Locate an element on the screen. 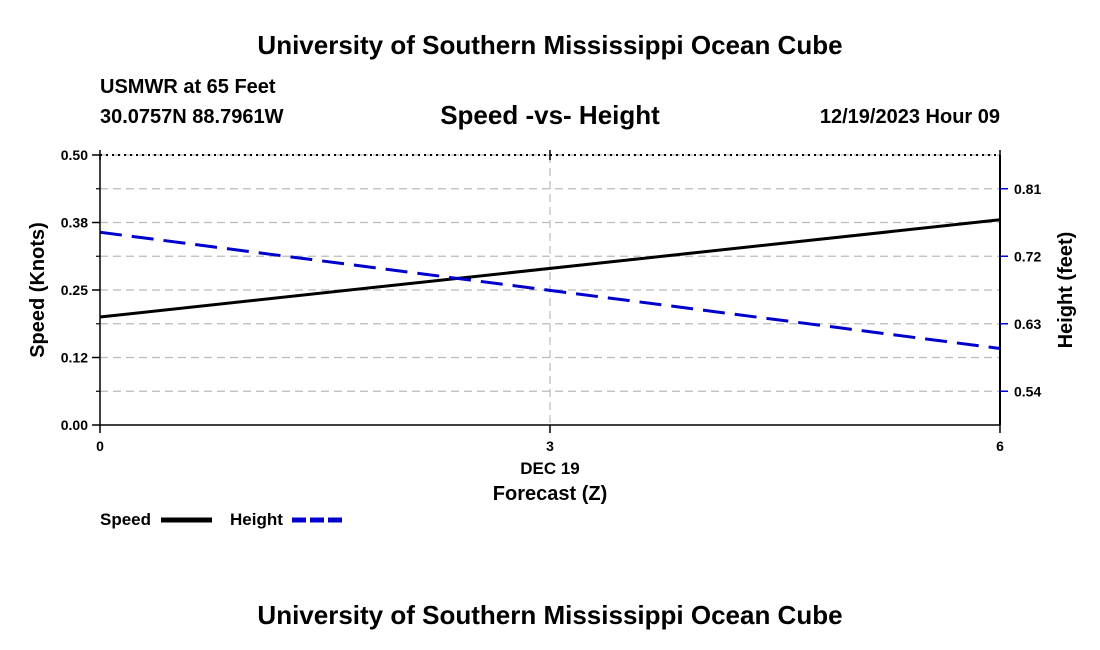  y-tick-label: 0.25 is located at coordinates (74, 290).